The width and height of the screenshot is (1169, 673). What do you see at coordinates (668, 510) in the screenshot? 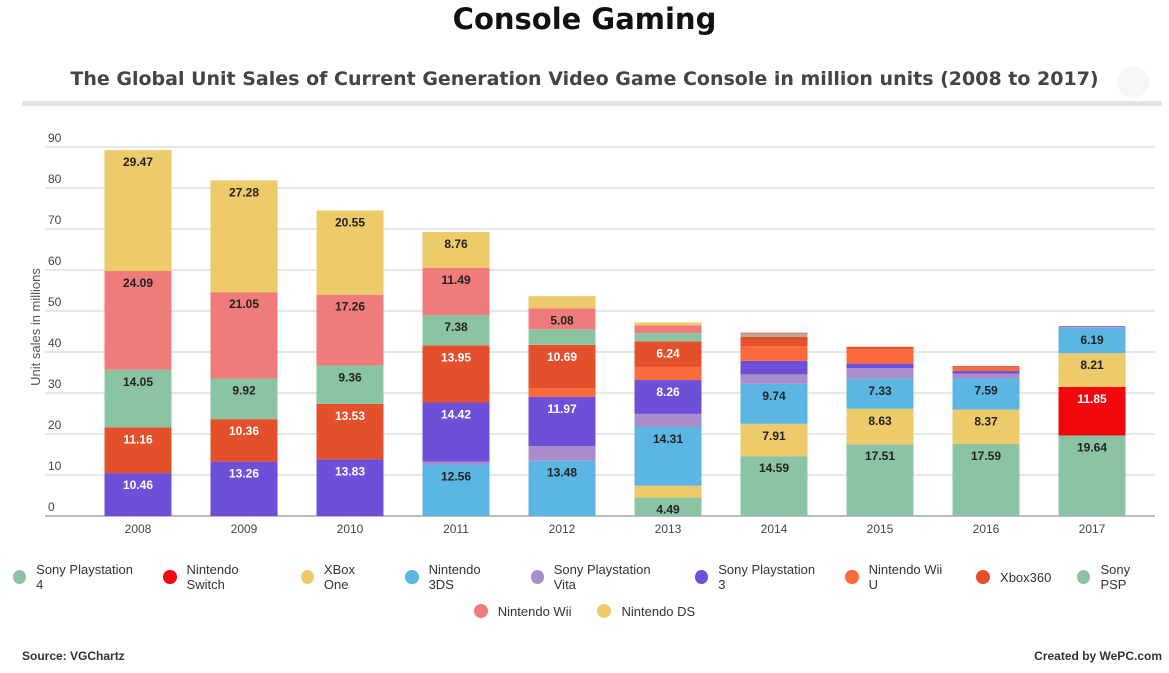
I see `data-label: 4.49` at bounding box center [668, 510].